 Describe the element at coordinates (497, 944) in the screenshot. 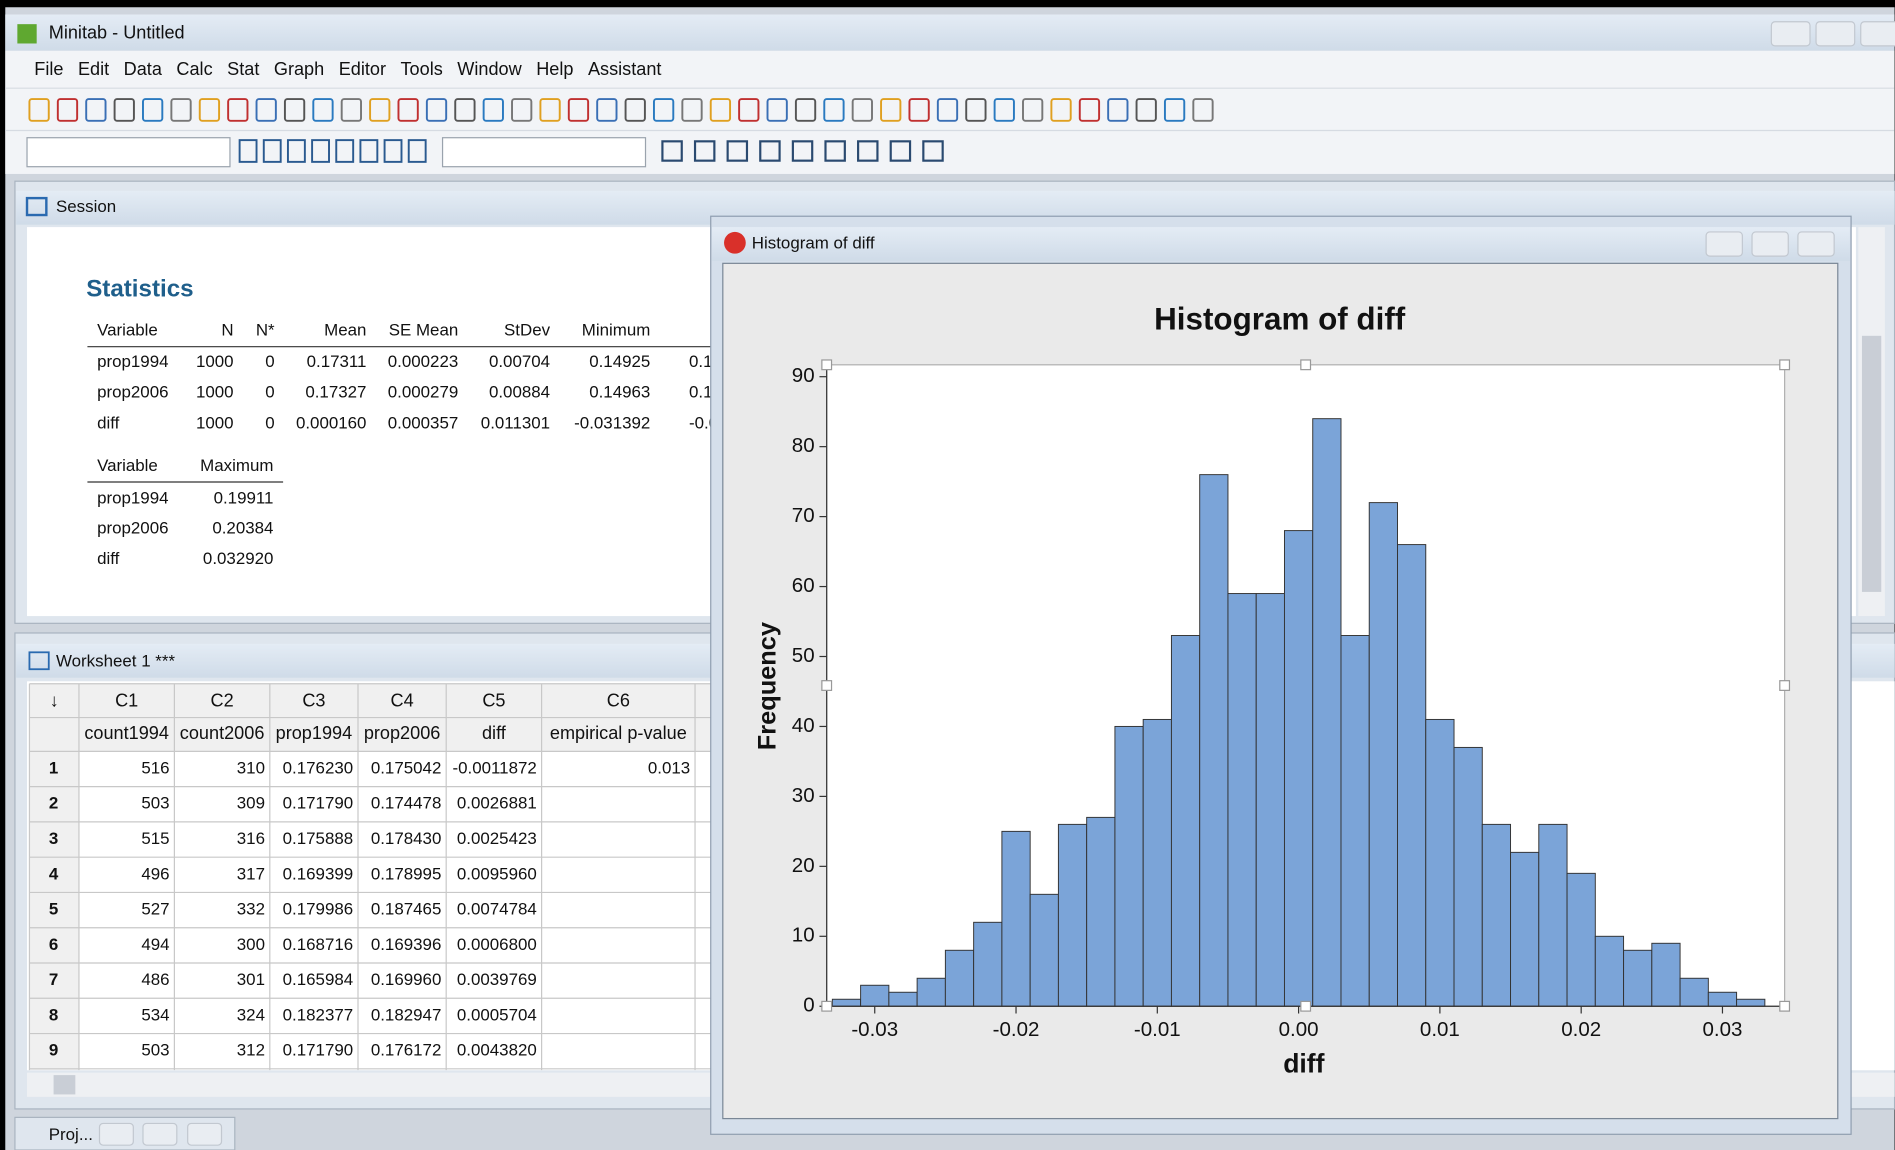

I see `cell: 0.0006800` at that location.